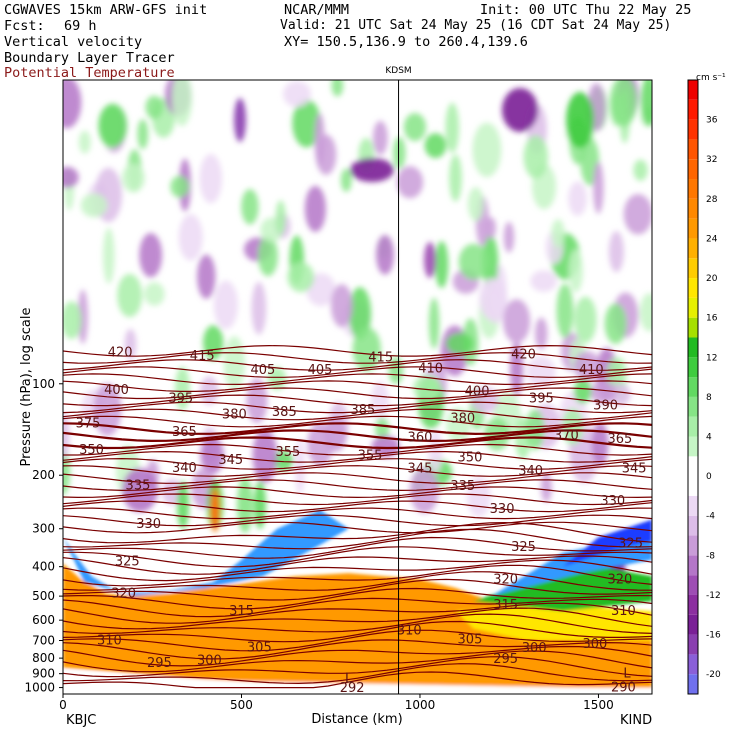  I want to click on theta-label: 415, so click(380, 358).